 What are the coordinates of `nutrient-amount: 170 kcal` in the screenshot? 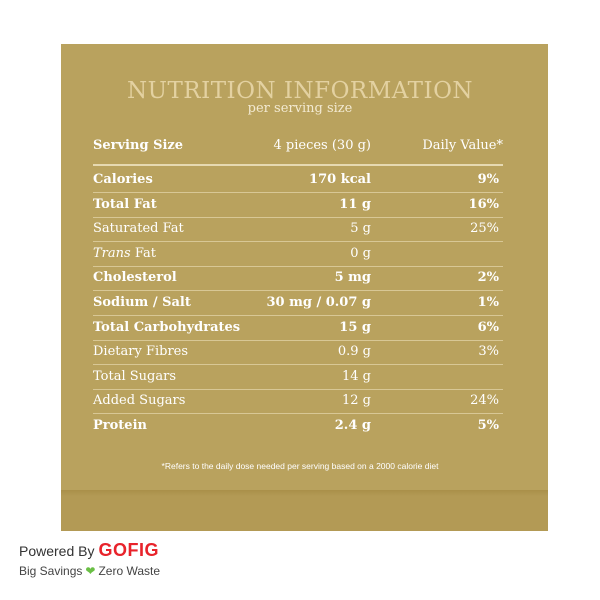 It's located at (340, 179).